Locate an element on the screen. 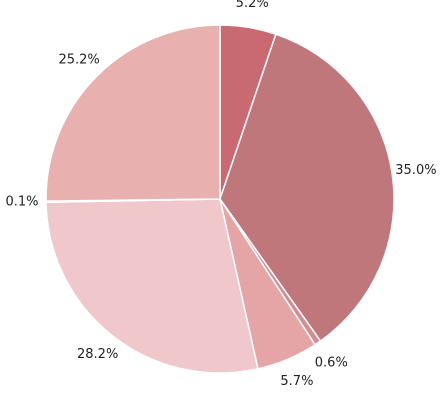 The width and height of the screenshot is (440, 400). slice-label: 25.2% is located at coordinates (78, 59).